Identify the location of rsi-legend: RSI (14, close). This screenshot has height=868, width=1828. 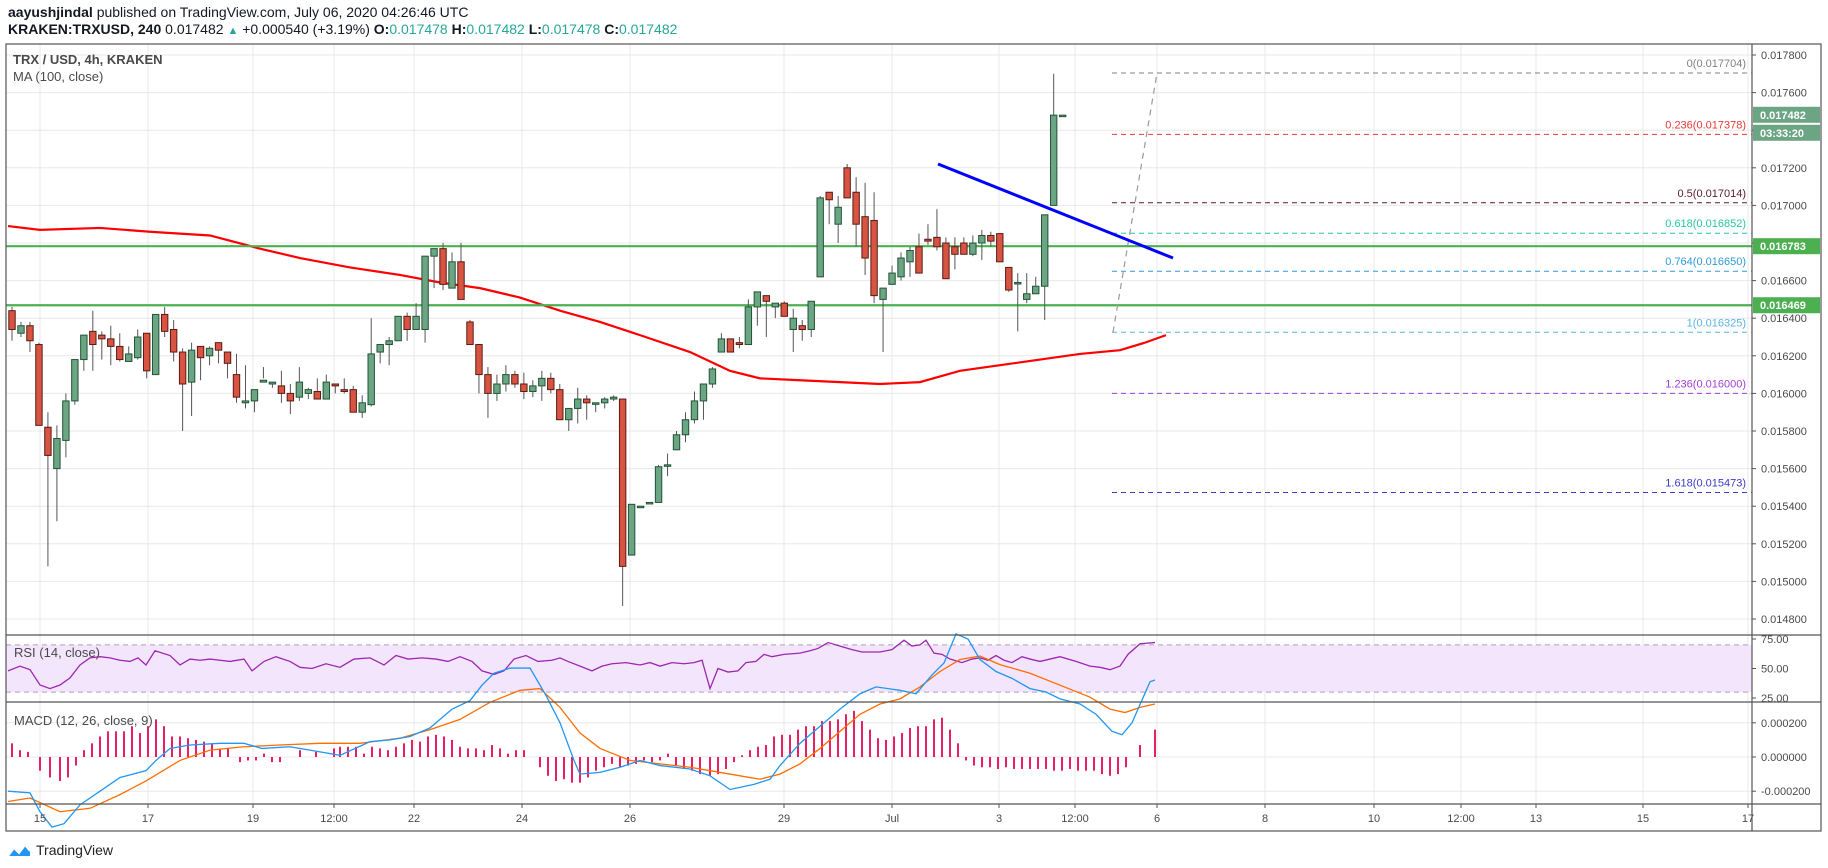
(57, 652).